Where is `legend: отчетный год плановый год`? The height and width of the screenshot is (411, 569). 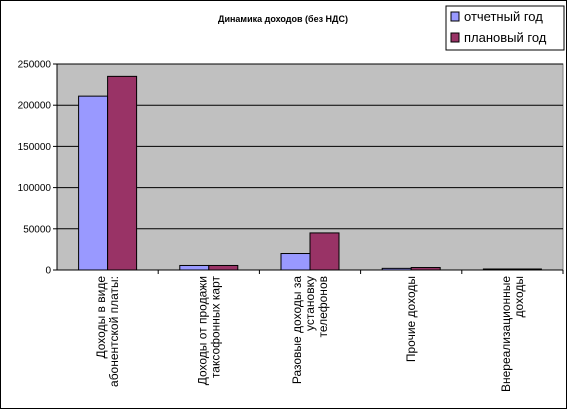 legend: отчетный год плановый год is located at coordinates (505, 28).